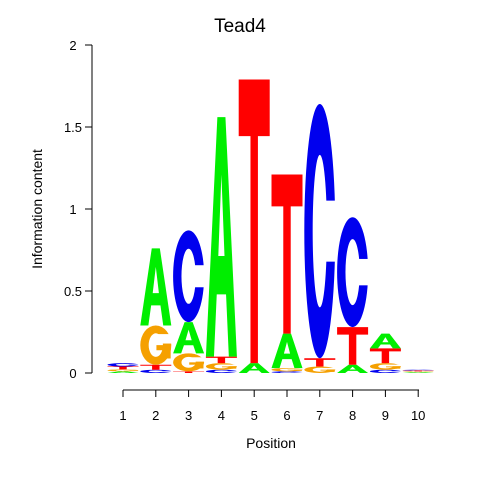  I want to click on x-tick-label: 3, so click(188, 415).